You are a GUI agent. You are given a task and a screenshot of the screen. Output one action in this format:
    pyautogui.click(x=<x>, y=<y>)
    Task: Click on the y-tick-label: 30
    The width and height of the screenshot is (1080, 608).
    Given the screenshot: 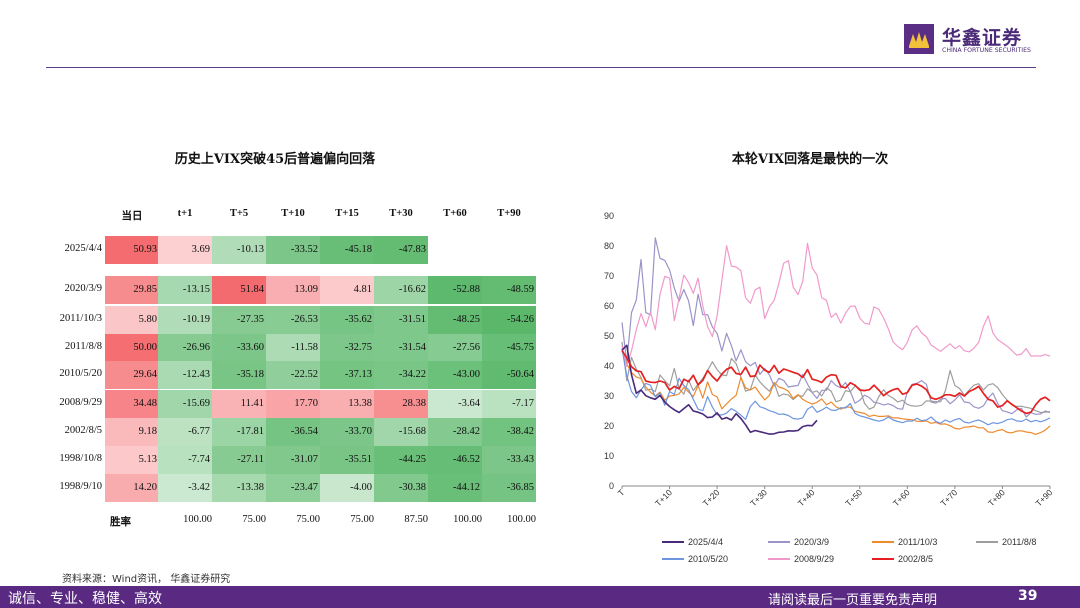 What is the action you would take?
    pyautogui.click(x=609, y=396)
    